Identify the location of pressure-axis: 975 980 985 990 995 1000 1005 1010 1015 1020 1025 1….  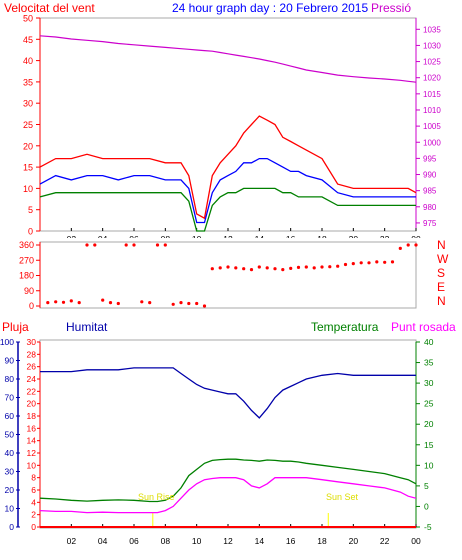
(428, 124).